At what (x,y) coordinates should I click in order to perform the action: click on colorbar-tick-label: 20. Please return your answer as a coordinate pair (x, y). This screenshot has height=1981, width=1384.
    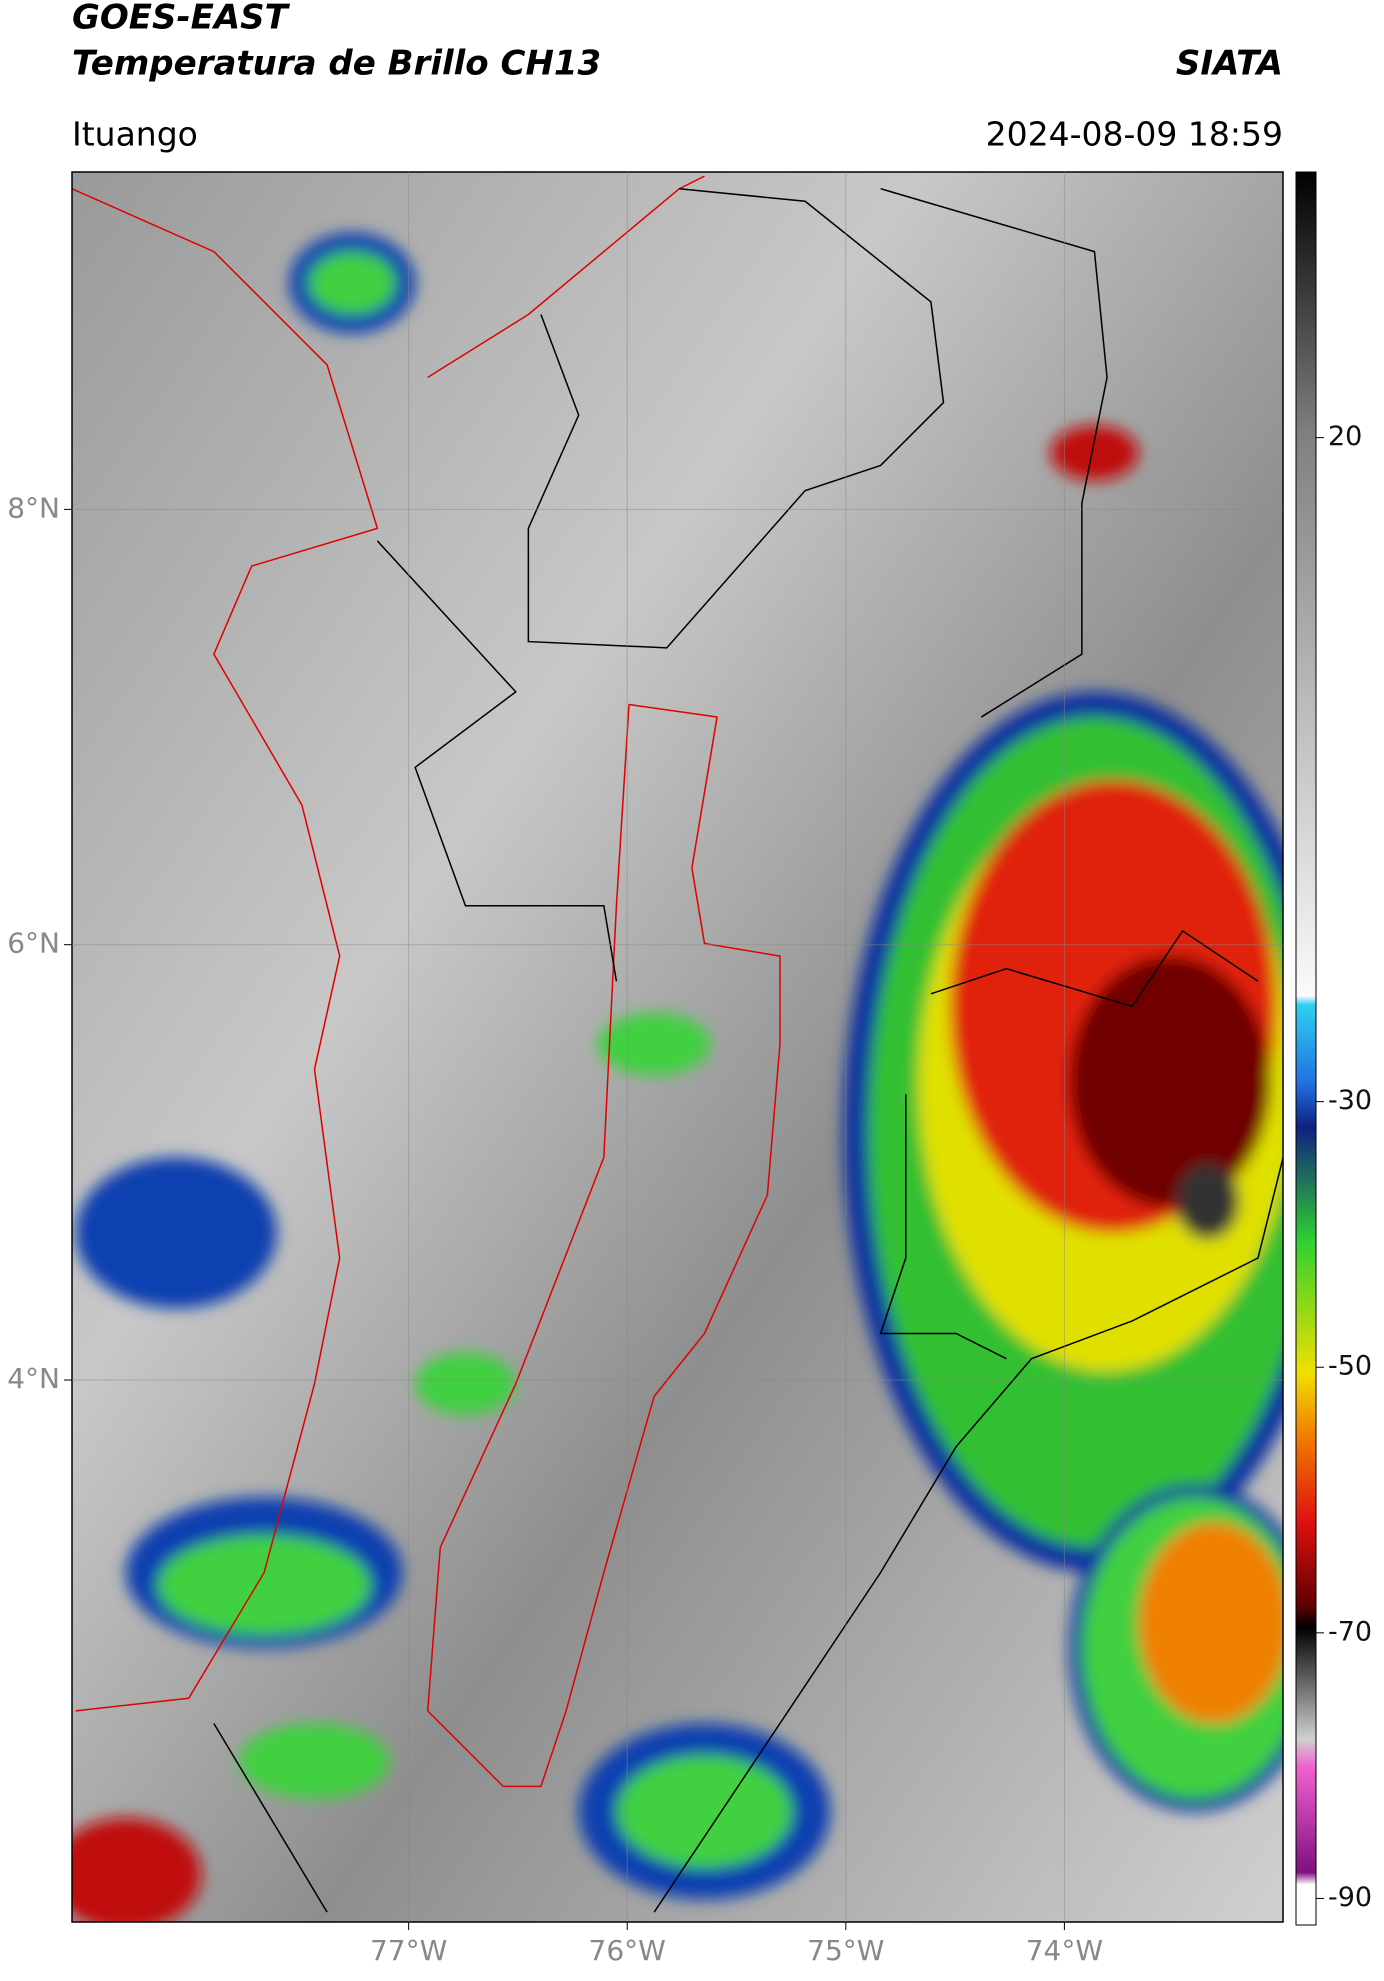
    Looking at the image, I should click on (1345, 436).